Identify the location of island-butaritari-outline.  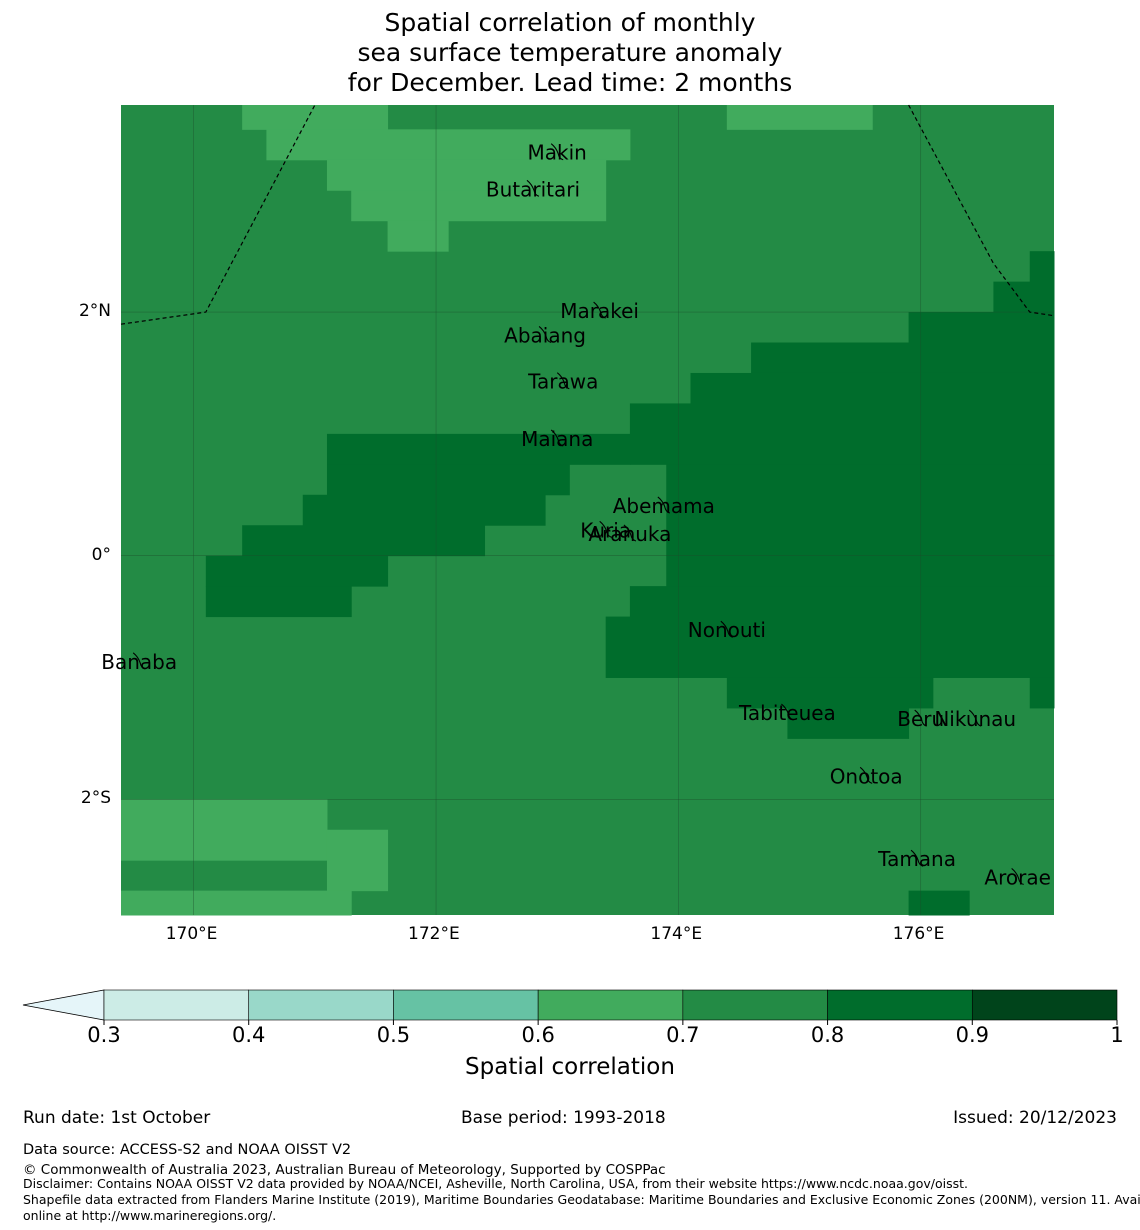
(533, 188).